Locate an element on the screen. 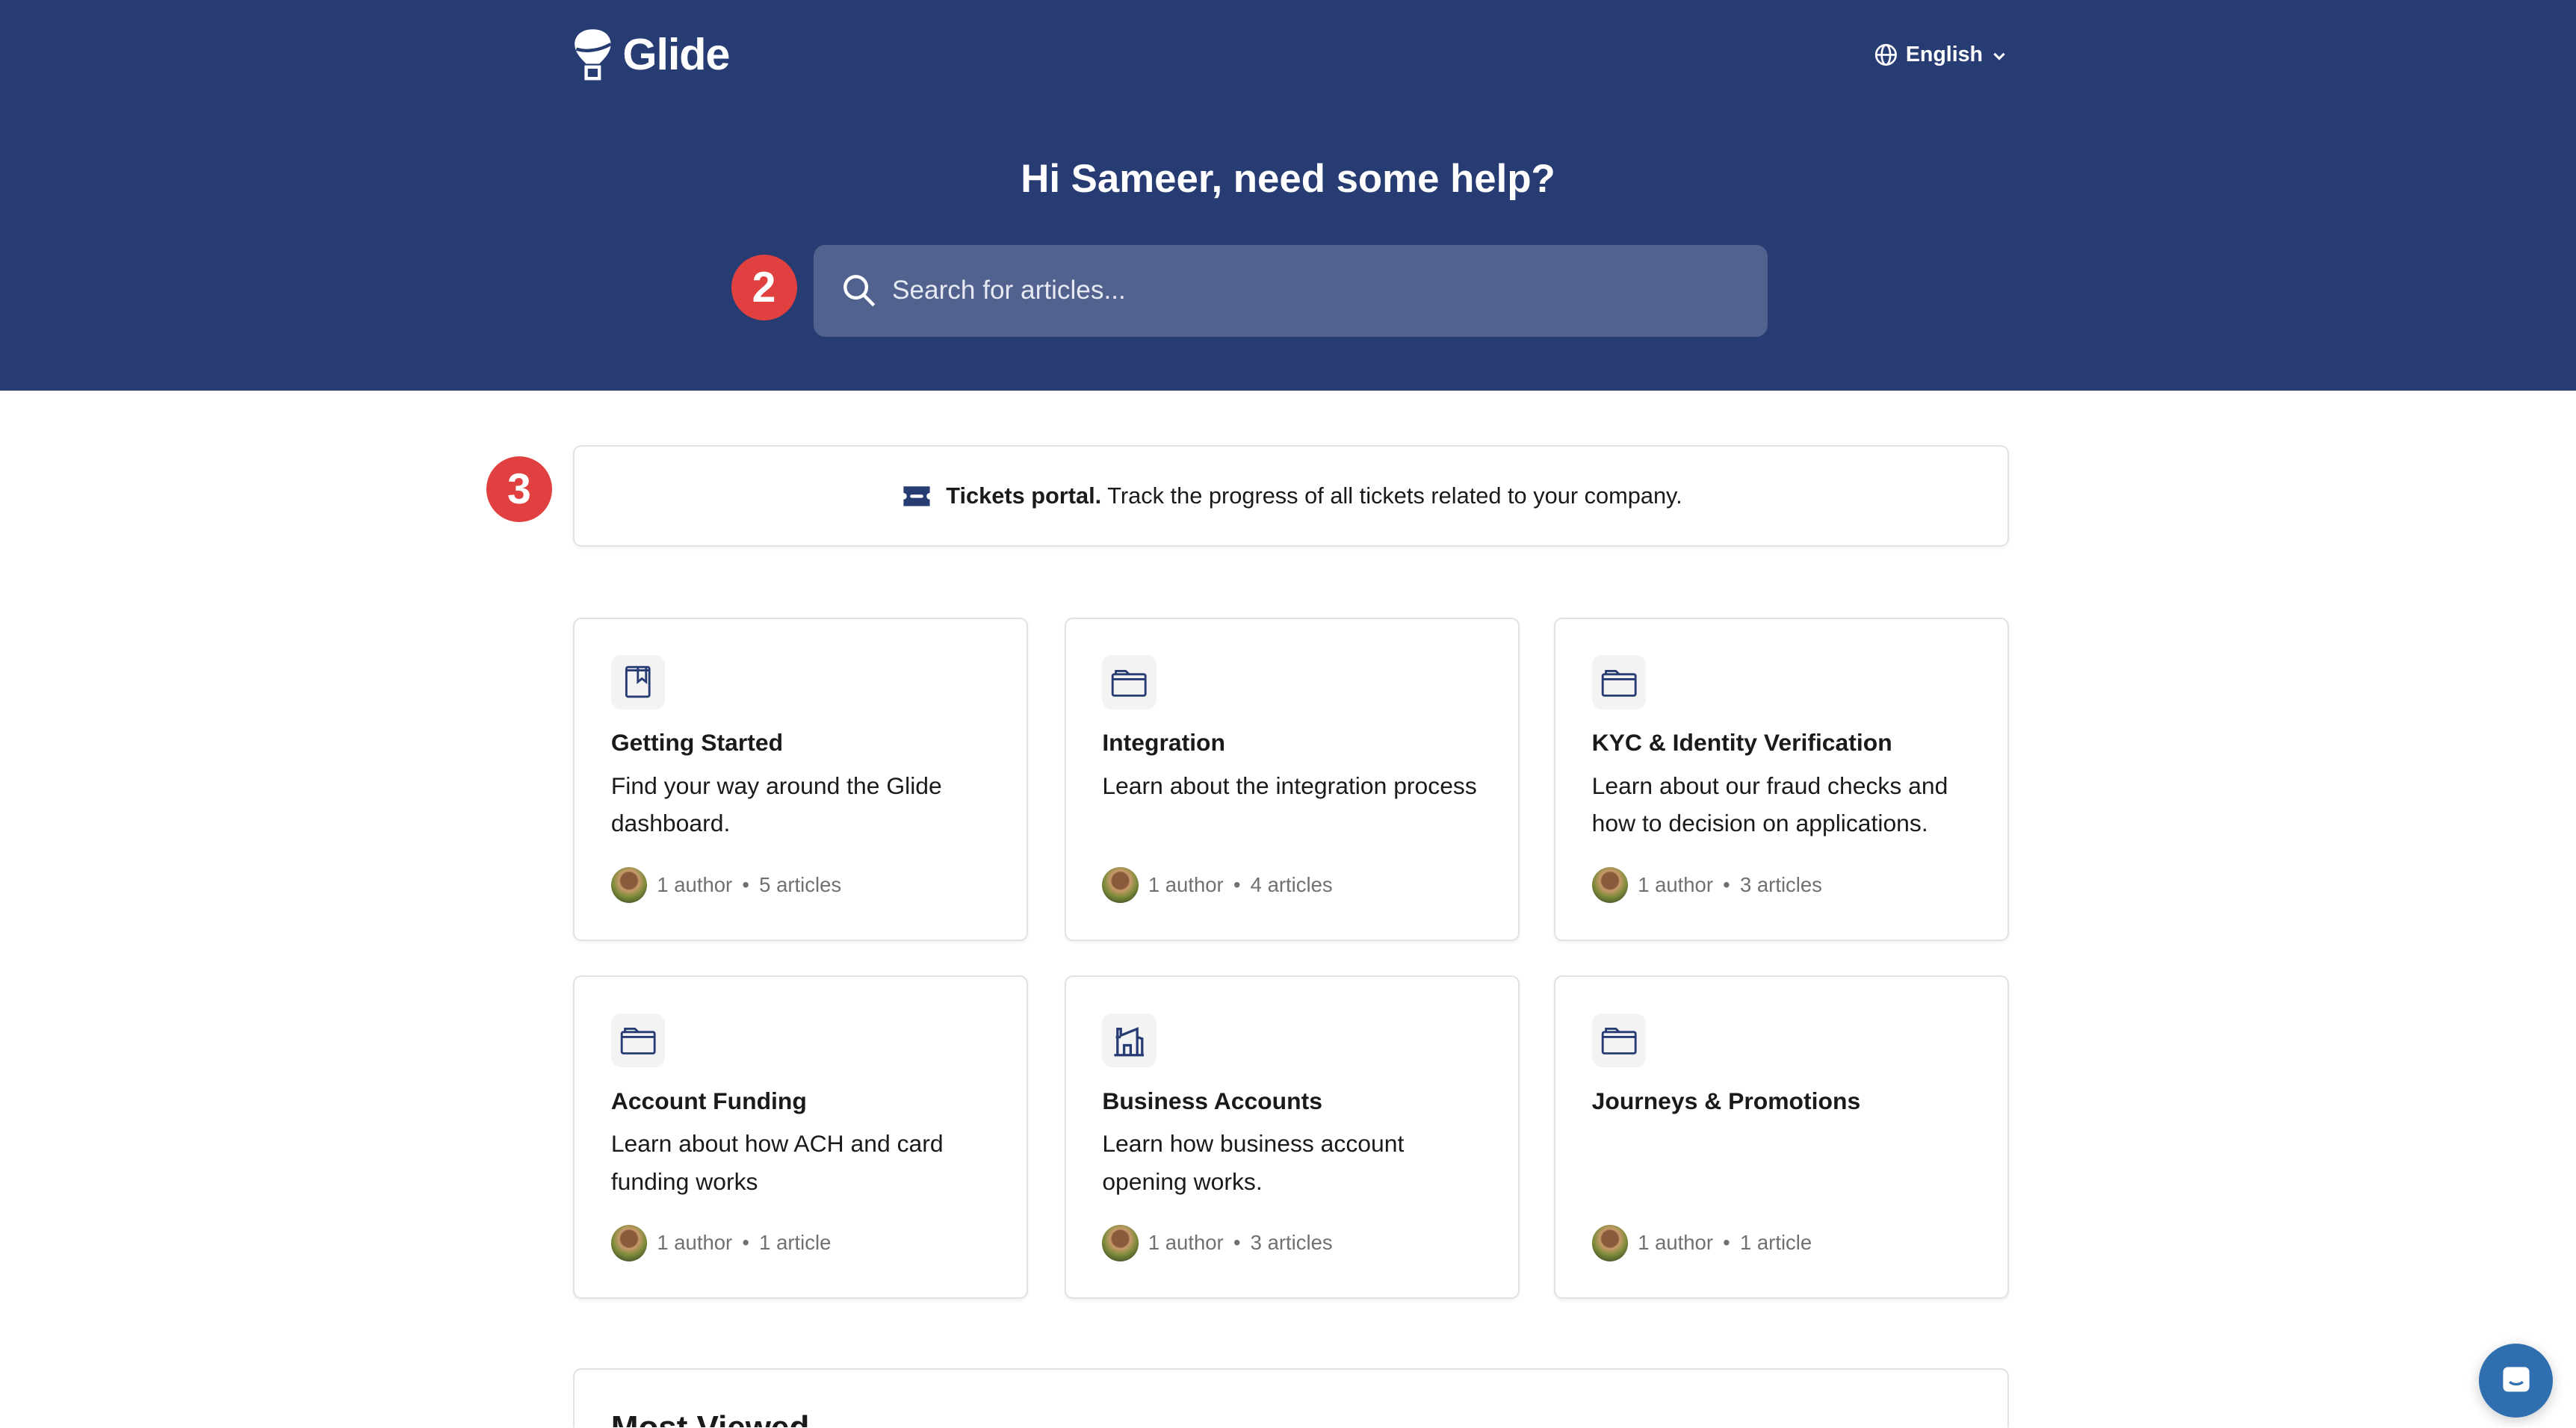  collection-title: Journeys & Promotions is located at coordinates (1726, 1100).